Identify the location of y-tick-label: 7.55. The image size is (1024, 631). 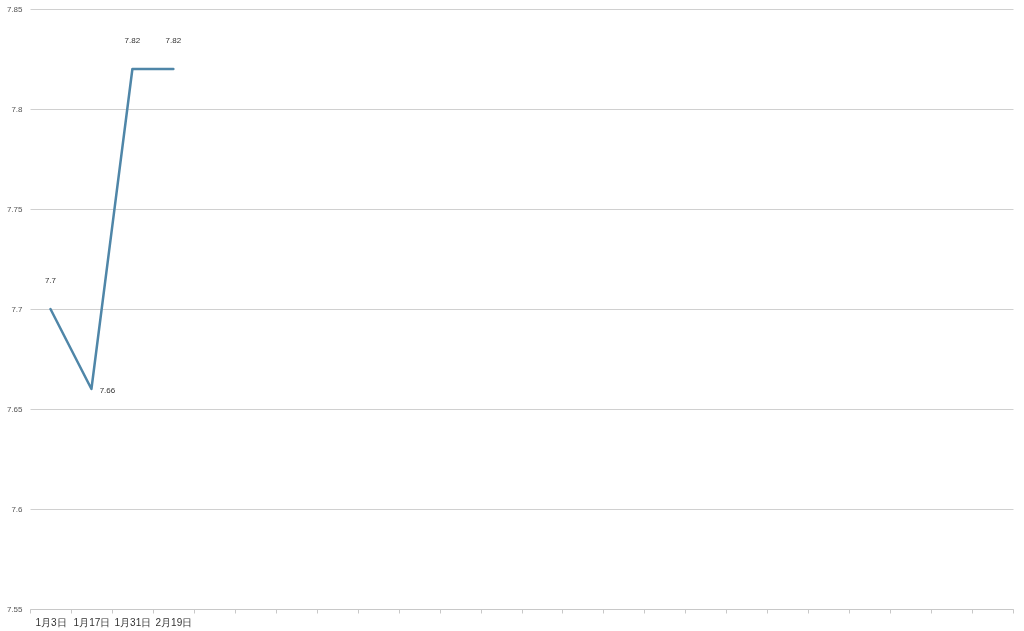
(15, 609).